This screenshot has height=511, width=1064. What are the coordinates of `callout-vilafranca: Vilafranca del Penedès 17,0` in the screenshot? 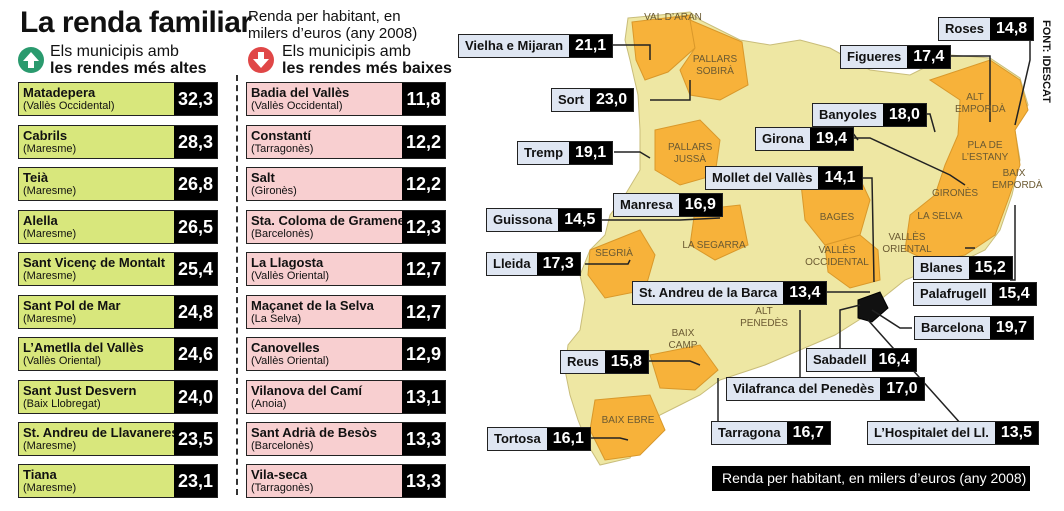 It's located at (825, 389).